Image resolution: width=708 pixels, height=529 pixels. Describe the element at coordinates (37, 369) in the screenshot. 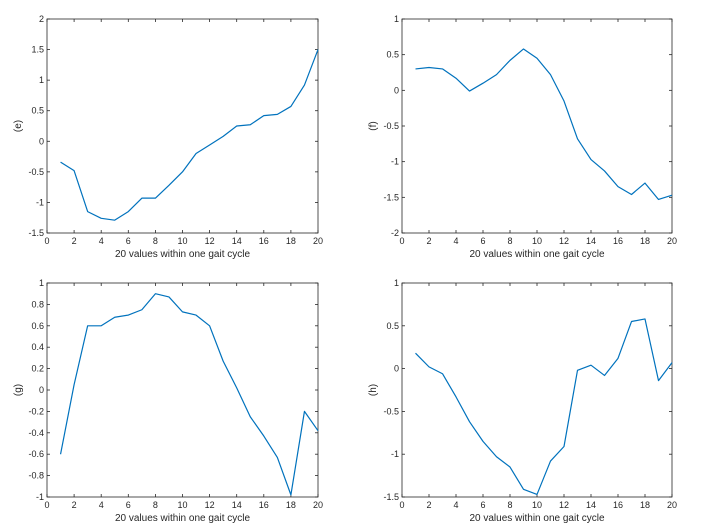

I see `y-tick-label: 0.2` at that location.